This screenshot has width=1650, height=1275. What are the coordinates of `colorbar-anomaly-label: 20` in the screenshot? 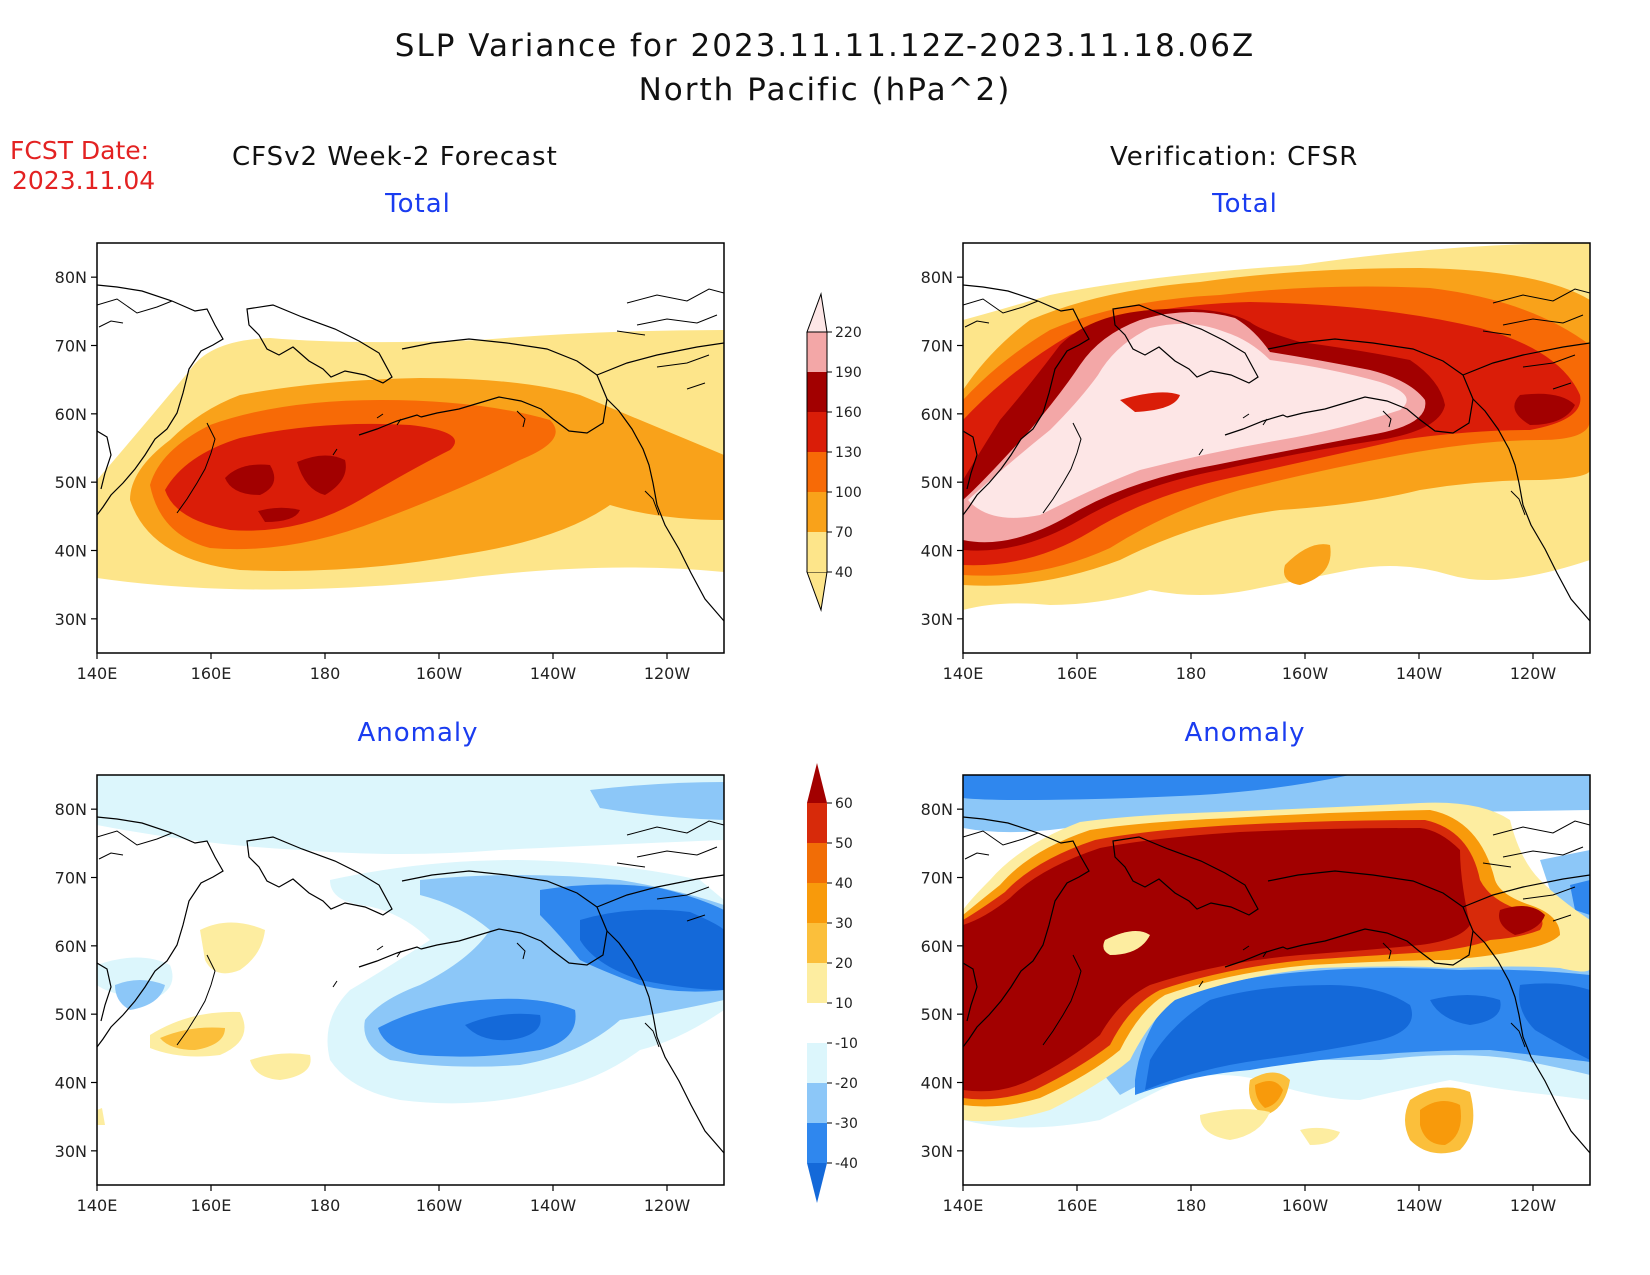 It's located at (844, 964).